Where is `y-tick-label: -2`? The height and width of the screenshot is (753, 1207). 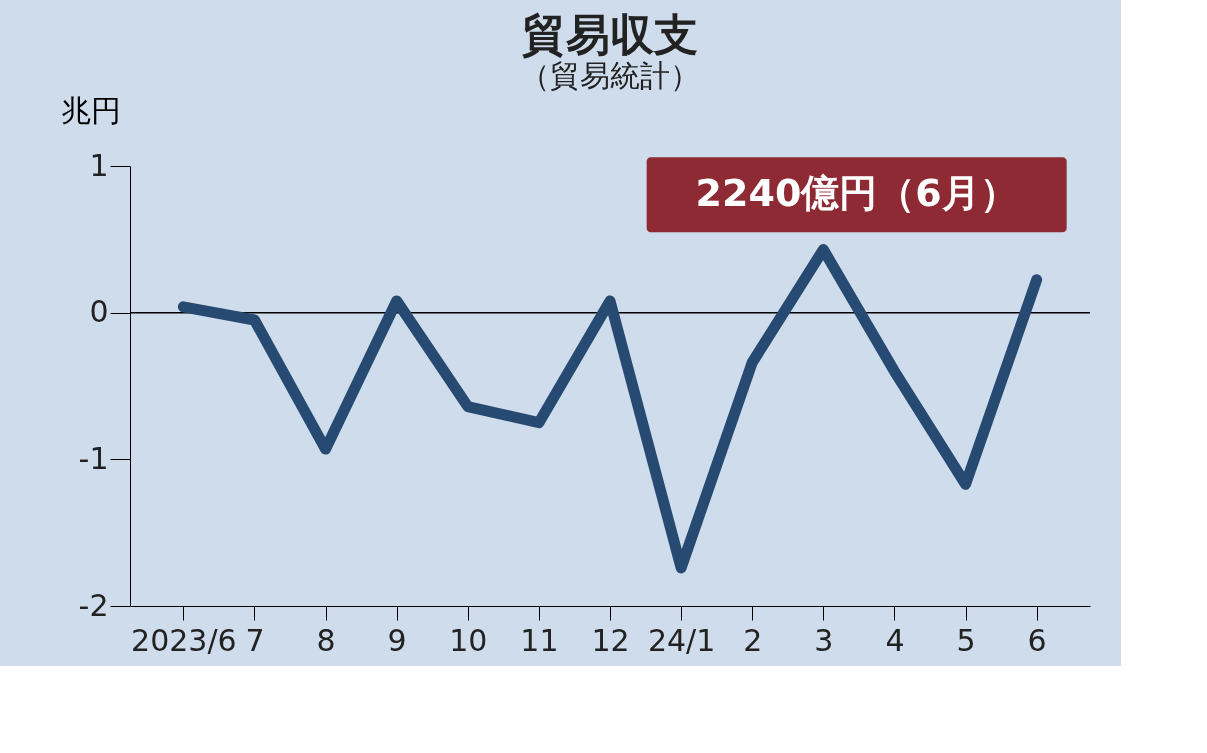 y-tick-label: -2 is located at coordinates (93, 605).